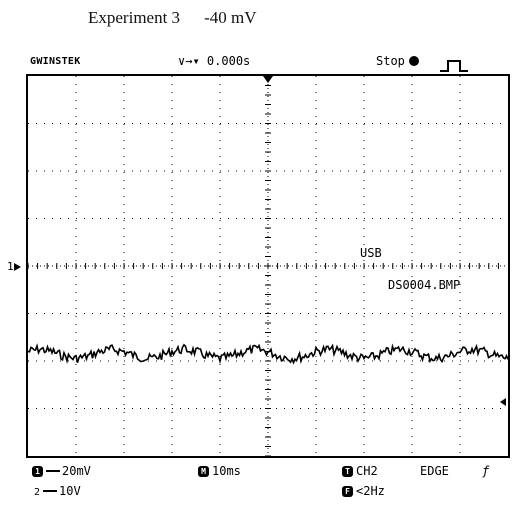 The width and height of the screenshot is (512, 508). Describe the element at coordinates (371, 253) in the screenshot. I see `usb-label: USB` at that location.